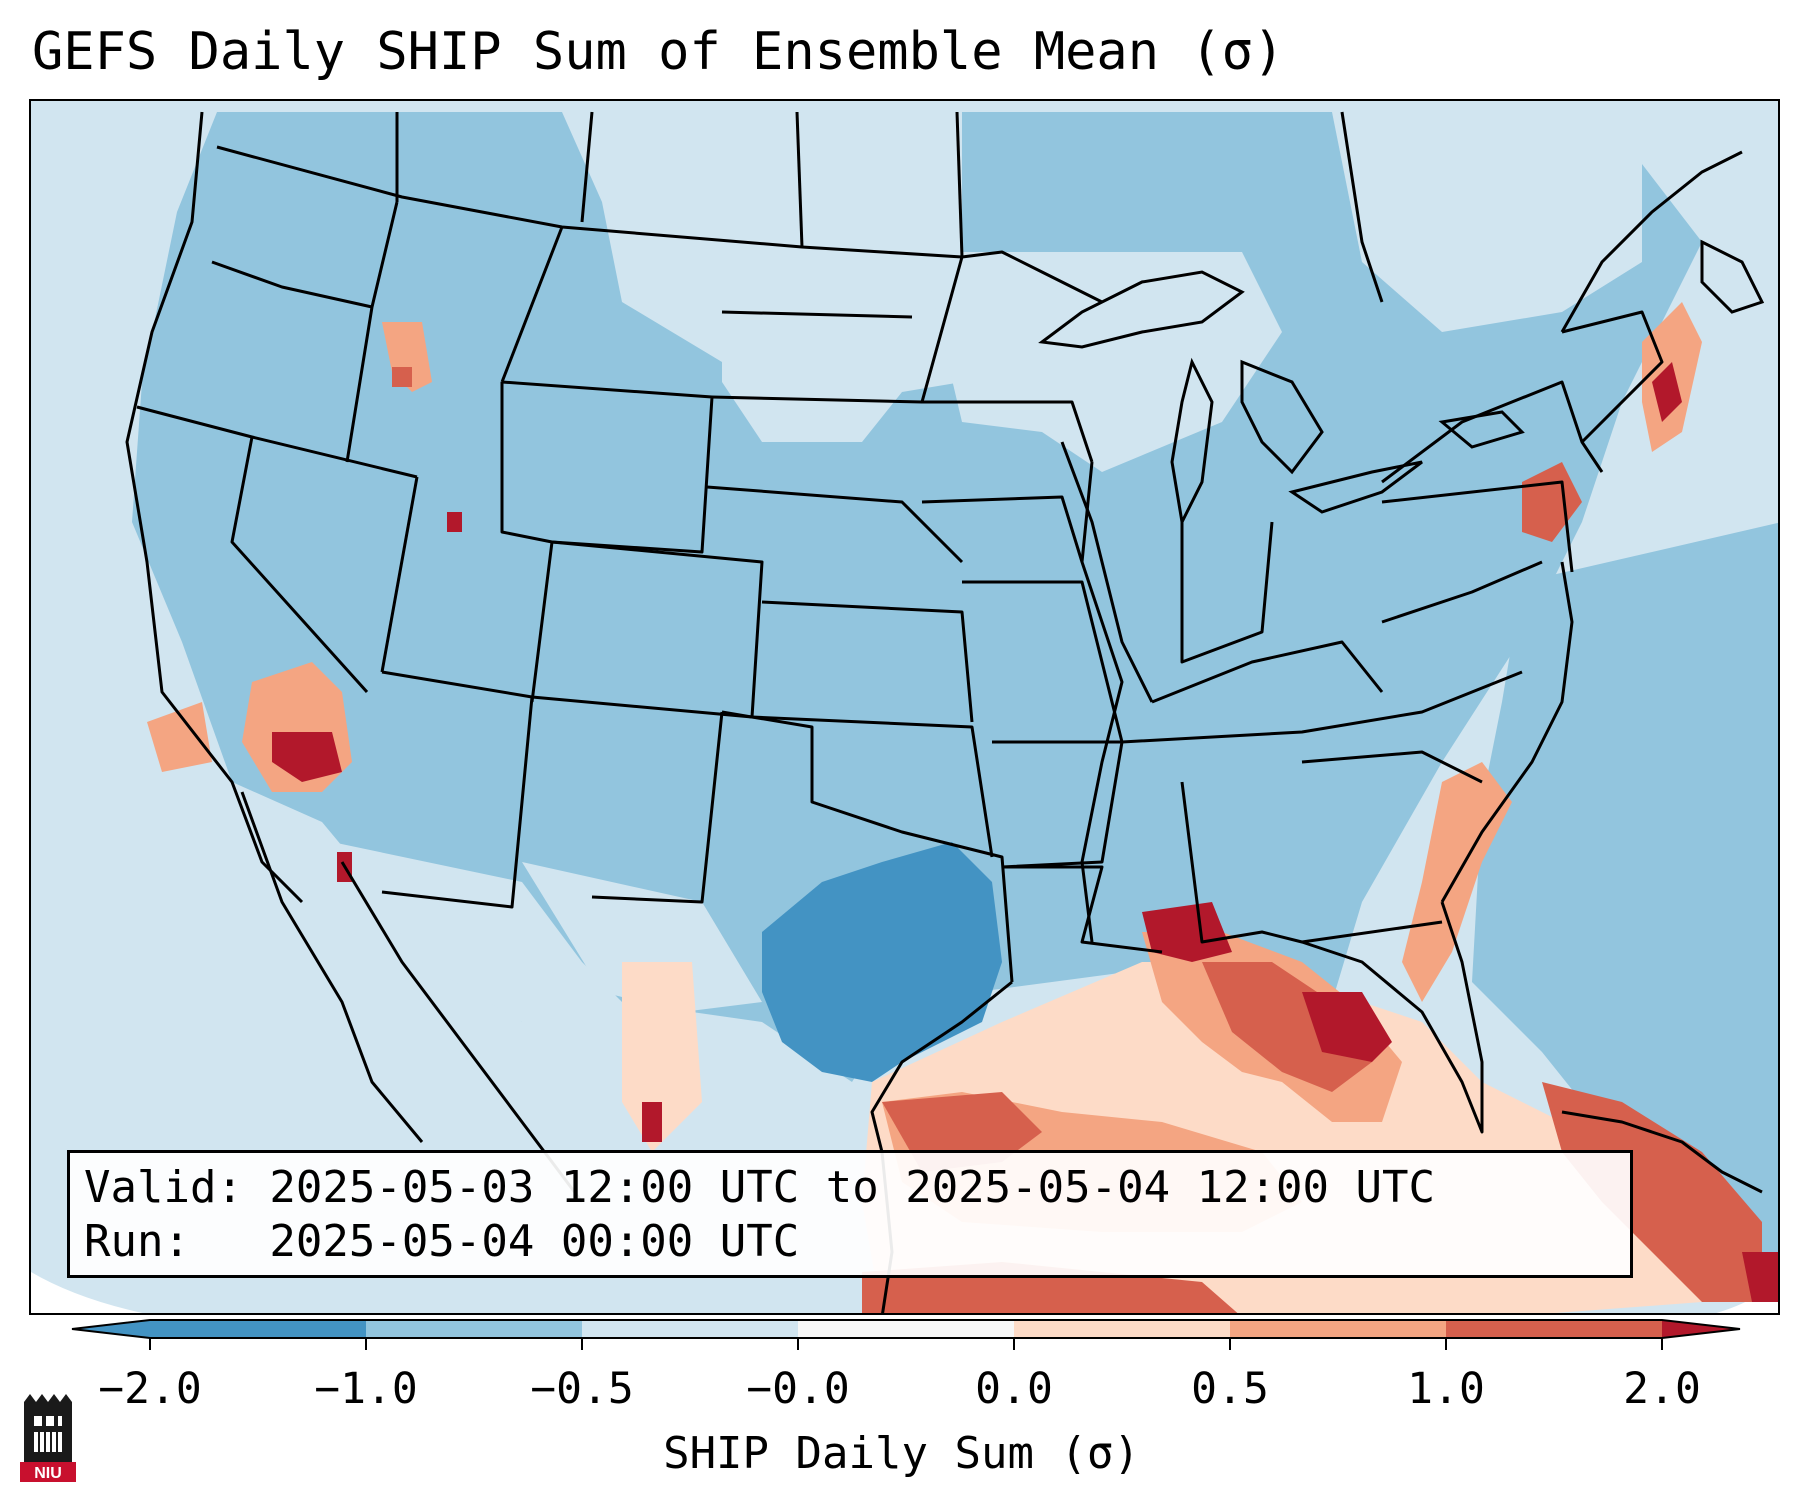 The width and height of the screenshot is (1803, 1506). What do you see at coordinates (1662, 1389) in the screenshot?
I see `colorbar-tick-label: 2.0` at bounding box center [1662, 1389].